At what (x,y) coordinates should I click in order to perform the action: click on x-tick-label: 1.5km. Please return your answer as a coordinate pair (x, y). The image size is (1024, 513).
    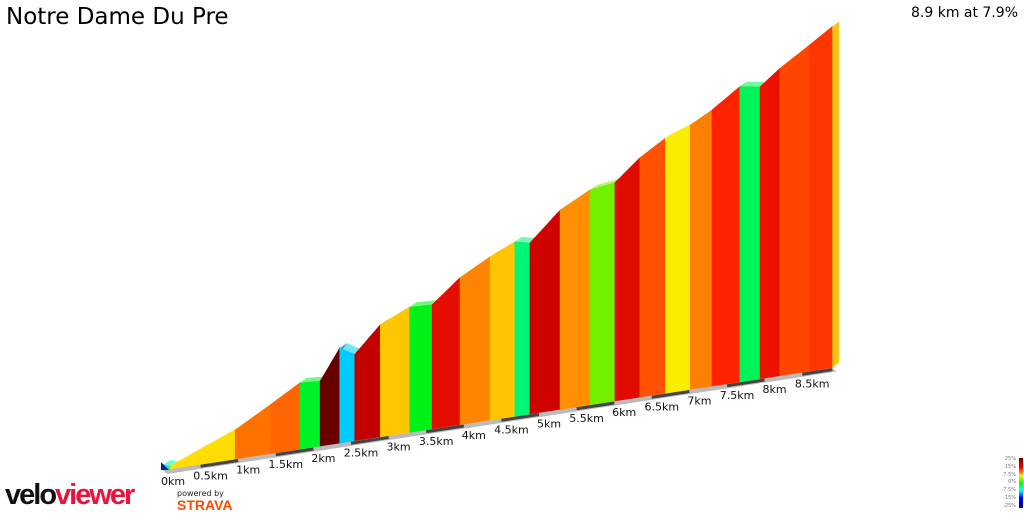
    Looking at the image, I should click on (286, 464).